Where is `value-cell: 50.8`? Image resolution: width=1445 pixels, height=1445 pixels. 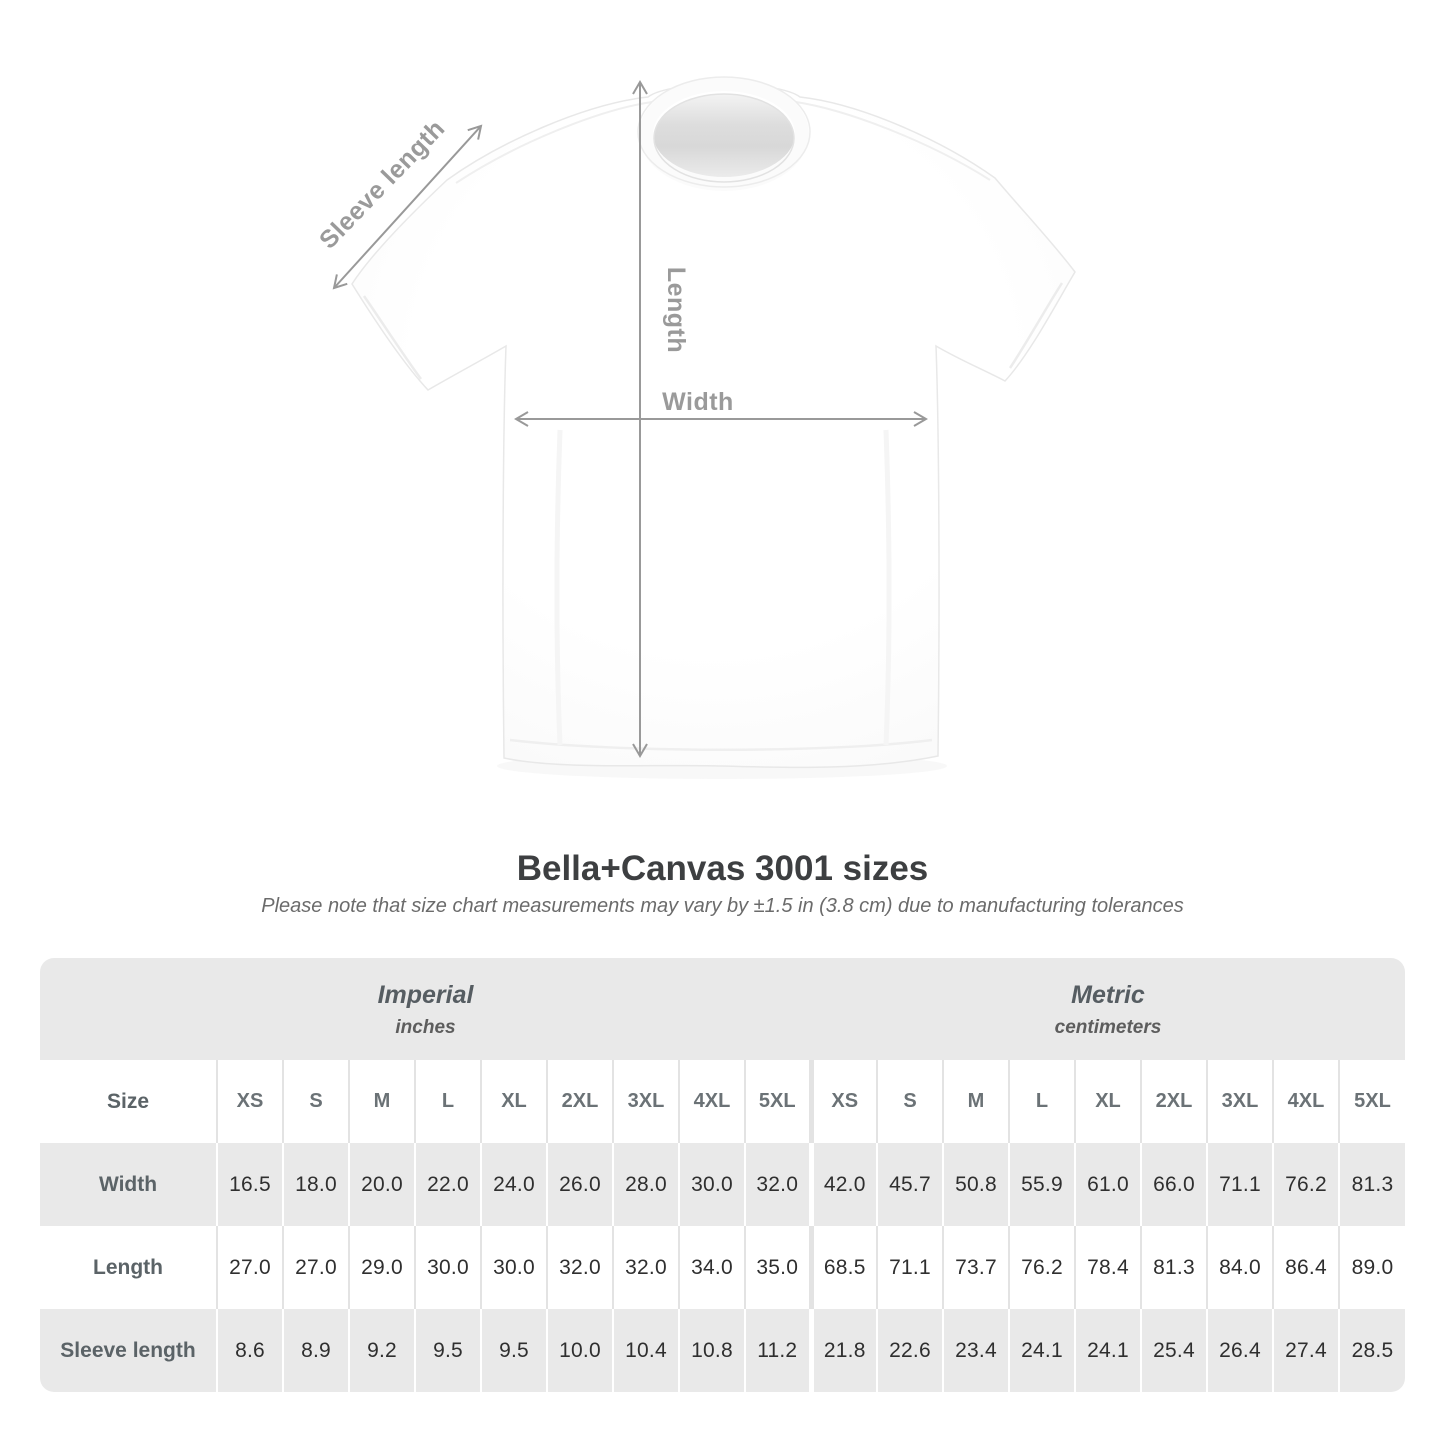
value-cell: 50.8 is located at coordinates (975, 1184).